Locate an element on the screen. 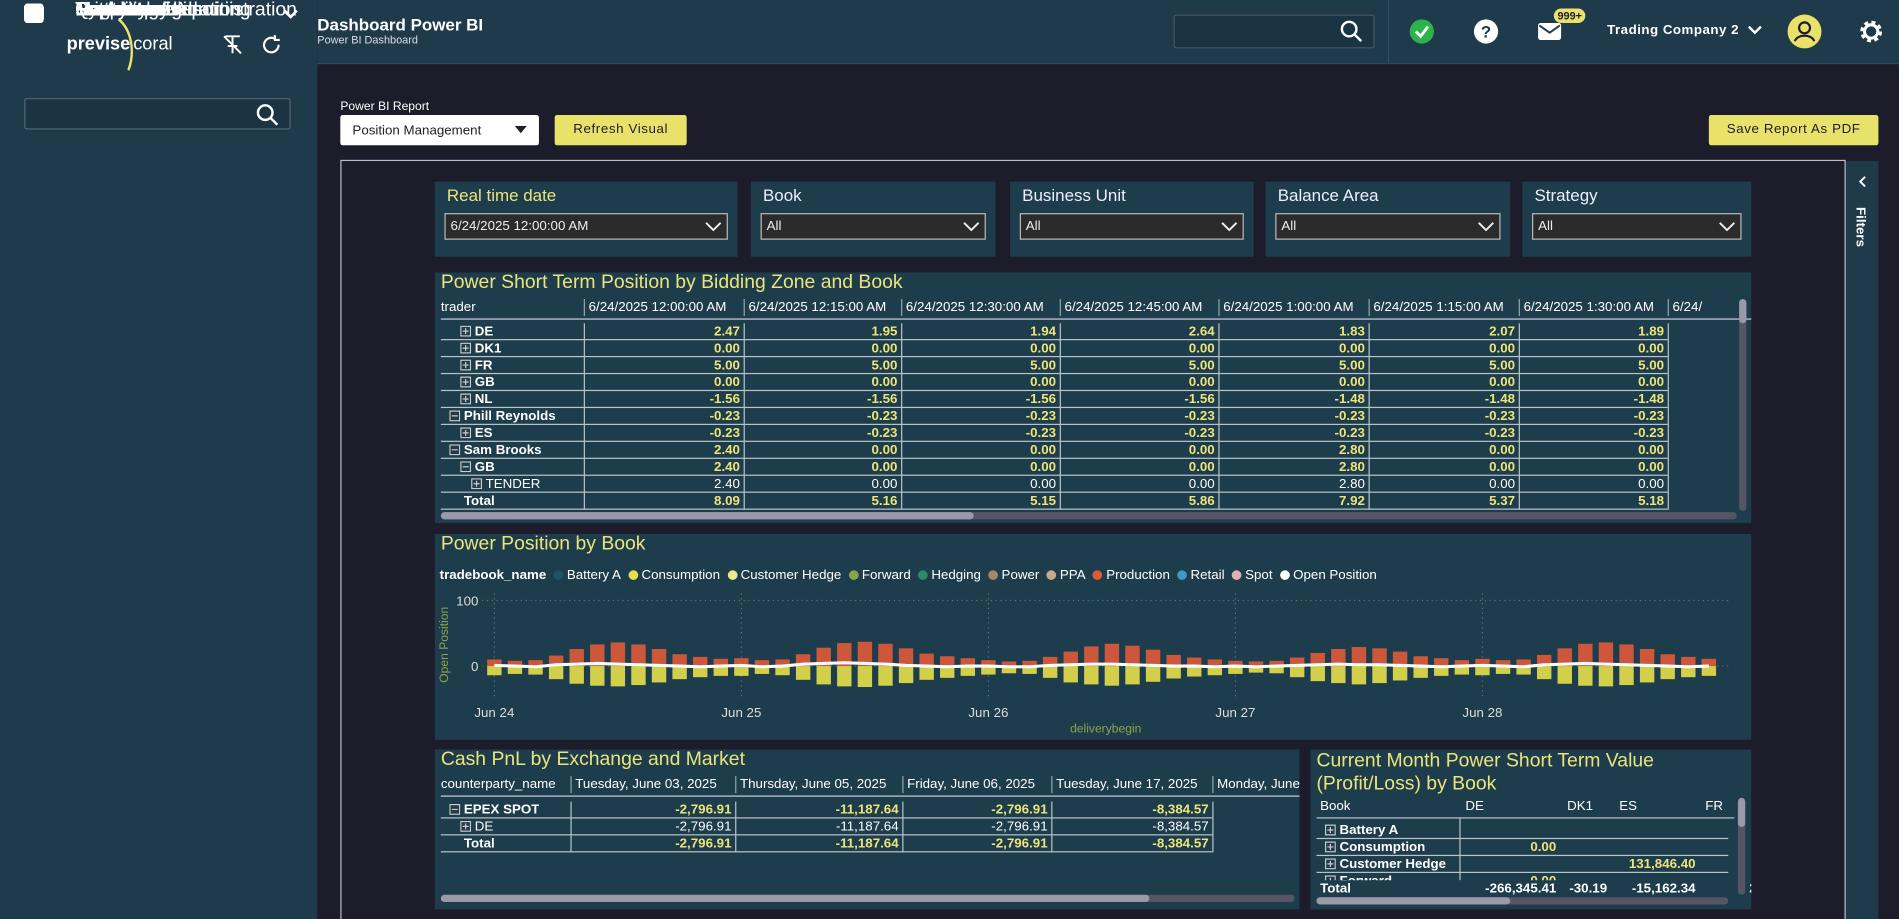  legend-item: Production is located at coordinates (1131, 575).